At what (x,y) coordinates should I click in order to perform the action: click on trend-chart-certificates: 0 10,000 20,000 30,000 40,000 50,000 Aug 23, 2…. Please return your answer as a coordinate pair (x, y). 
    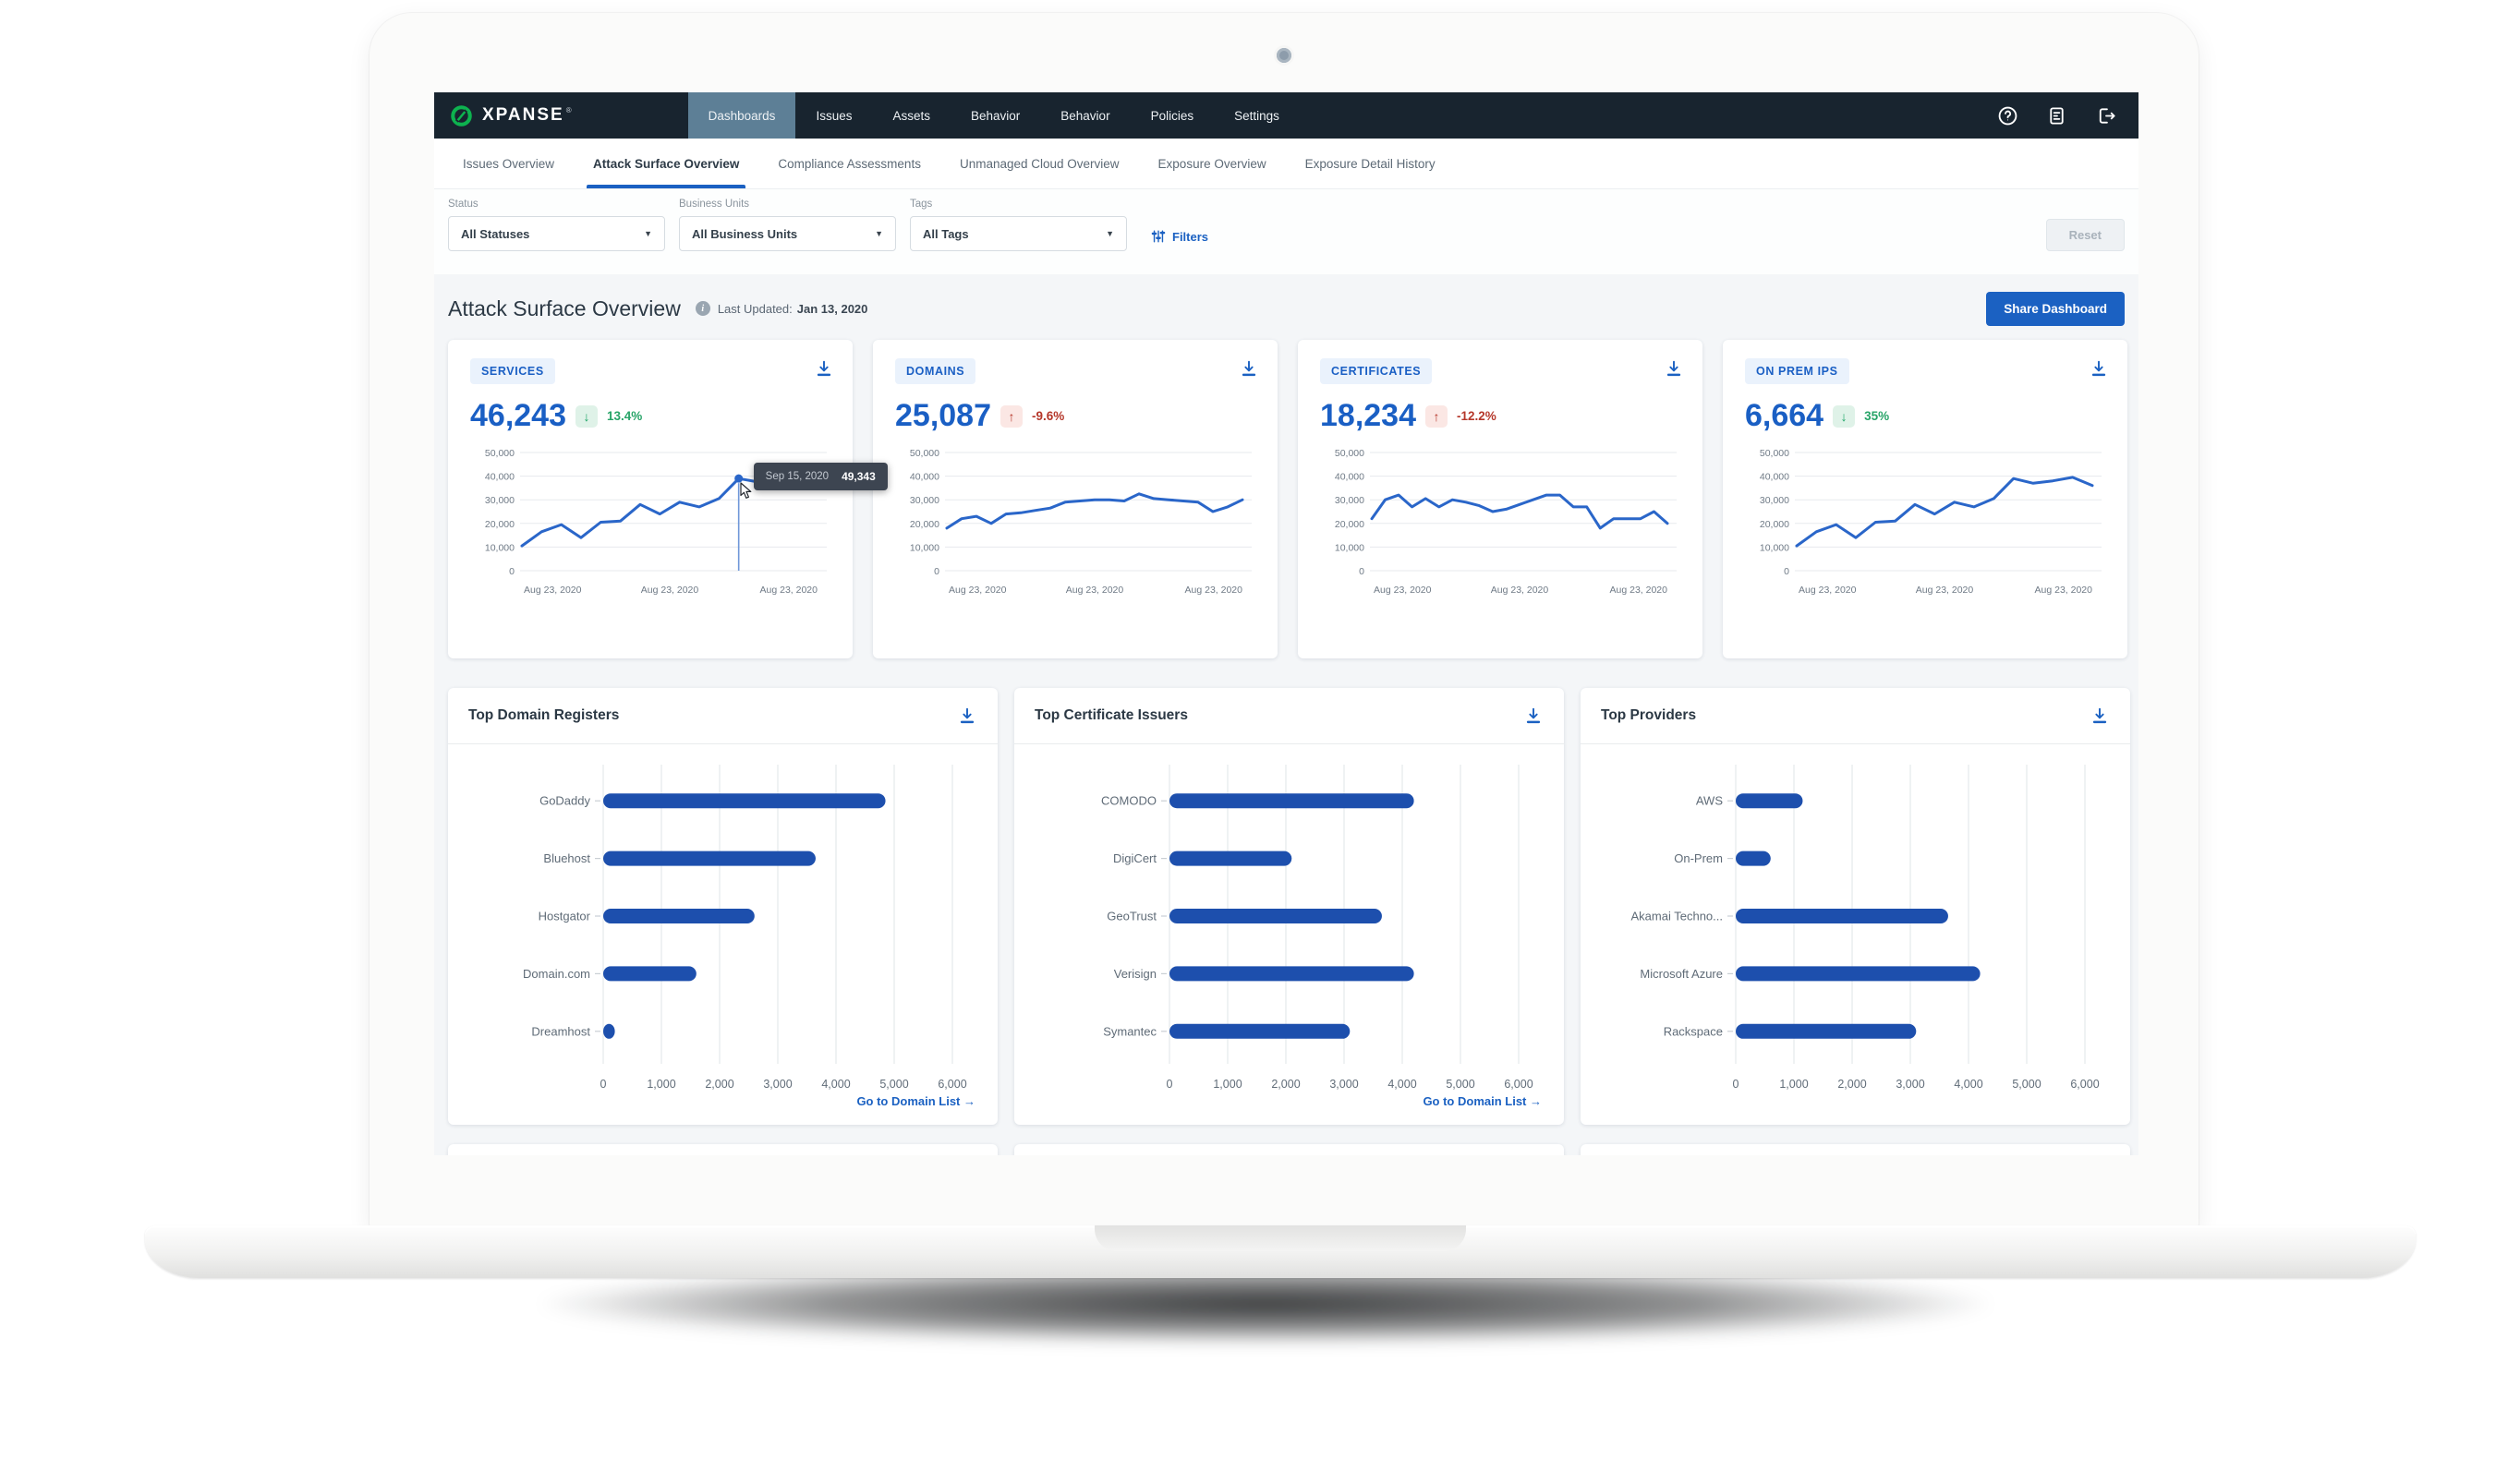
    Looking at the image, I should click on (1500, 523).